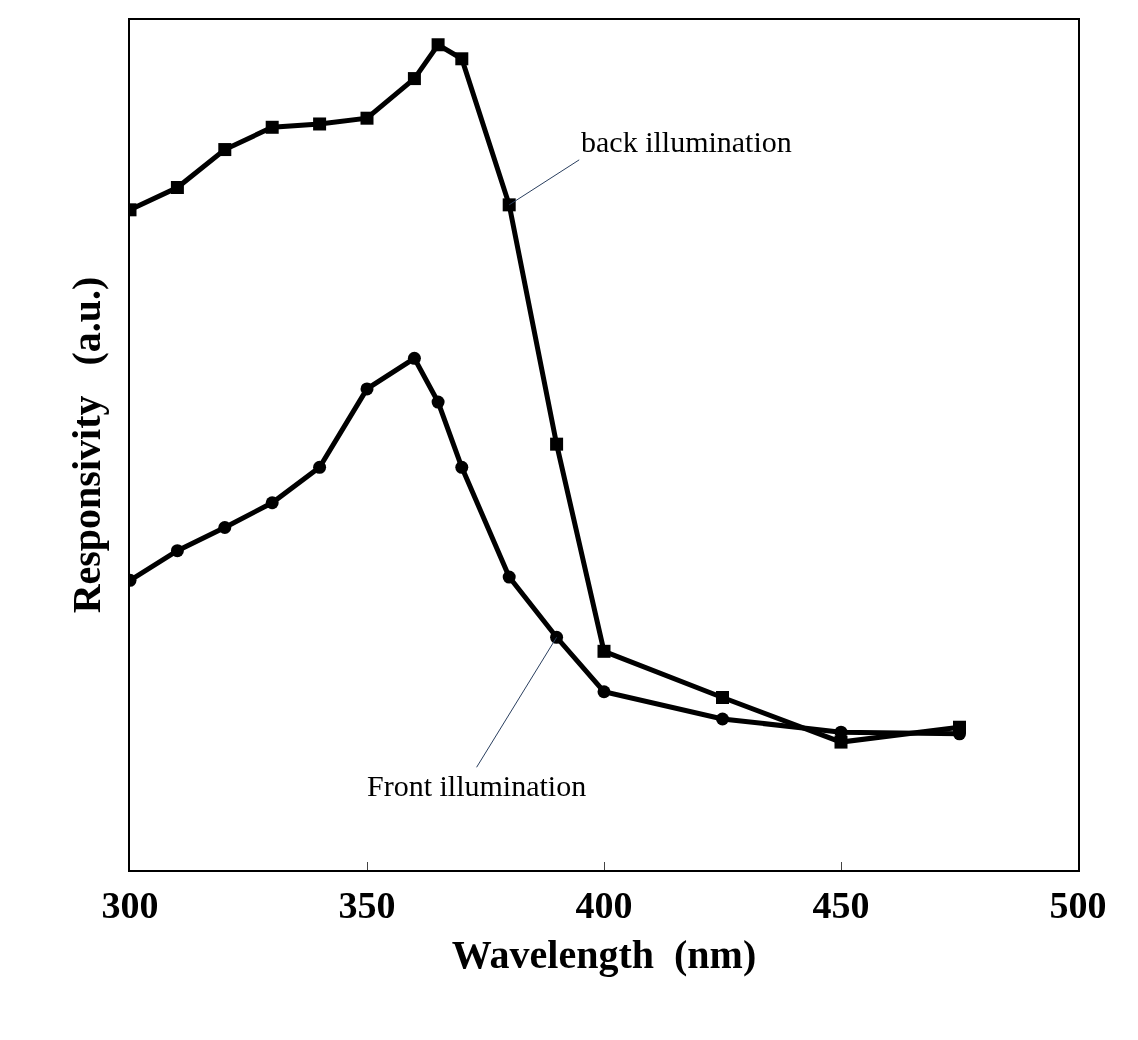 This screenshot has height=1040, width=1138. I want to click on x-tick-label: 300, so click(130, 904).